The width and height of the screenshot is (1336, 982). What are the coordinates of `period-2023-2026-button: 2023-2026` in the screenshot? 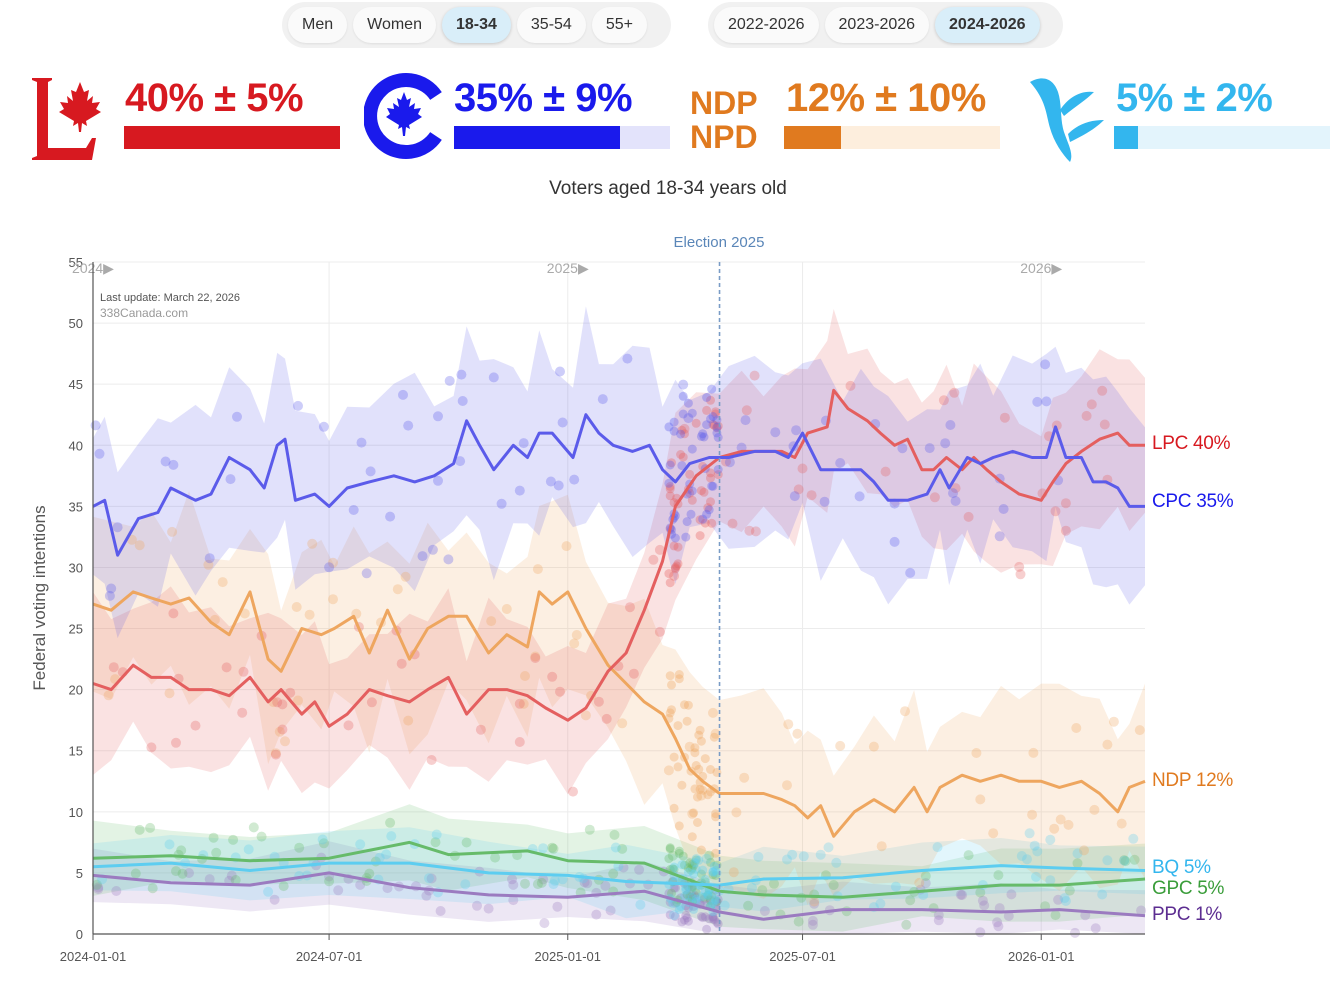 It's located at (877, 25).